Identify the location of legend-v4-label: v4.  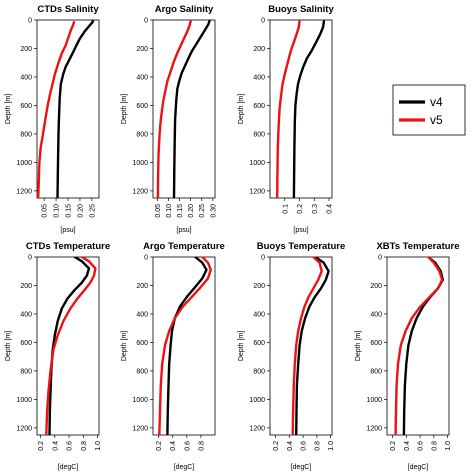
(436, 102).